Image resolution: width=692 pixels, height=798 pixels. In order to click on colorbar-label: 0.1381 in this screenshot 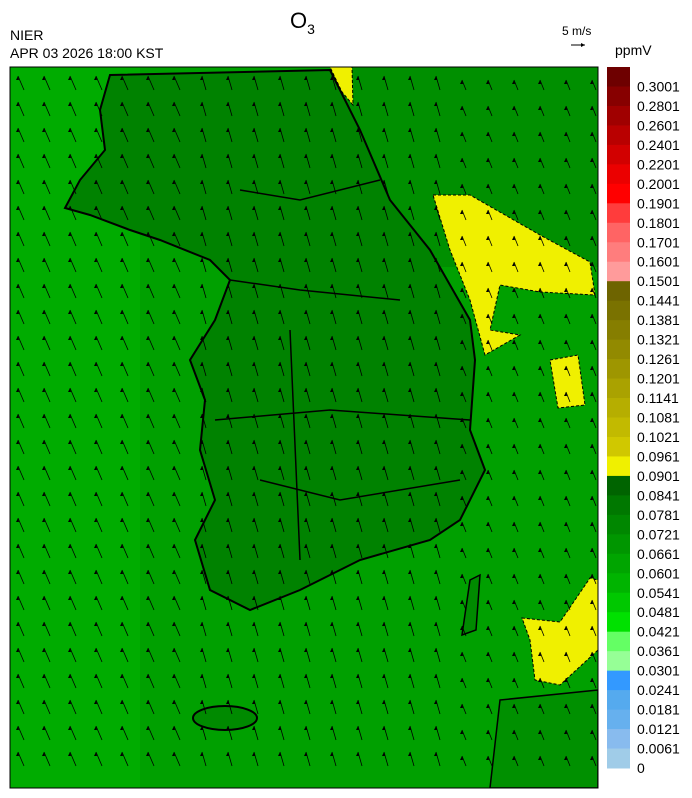, I will do `click(658, 320)`.